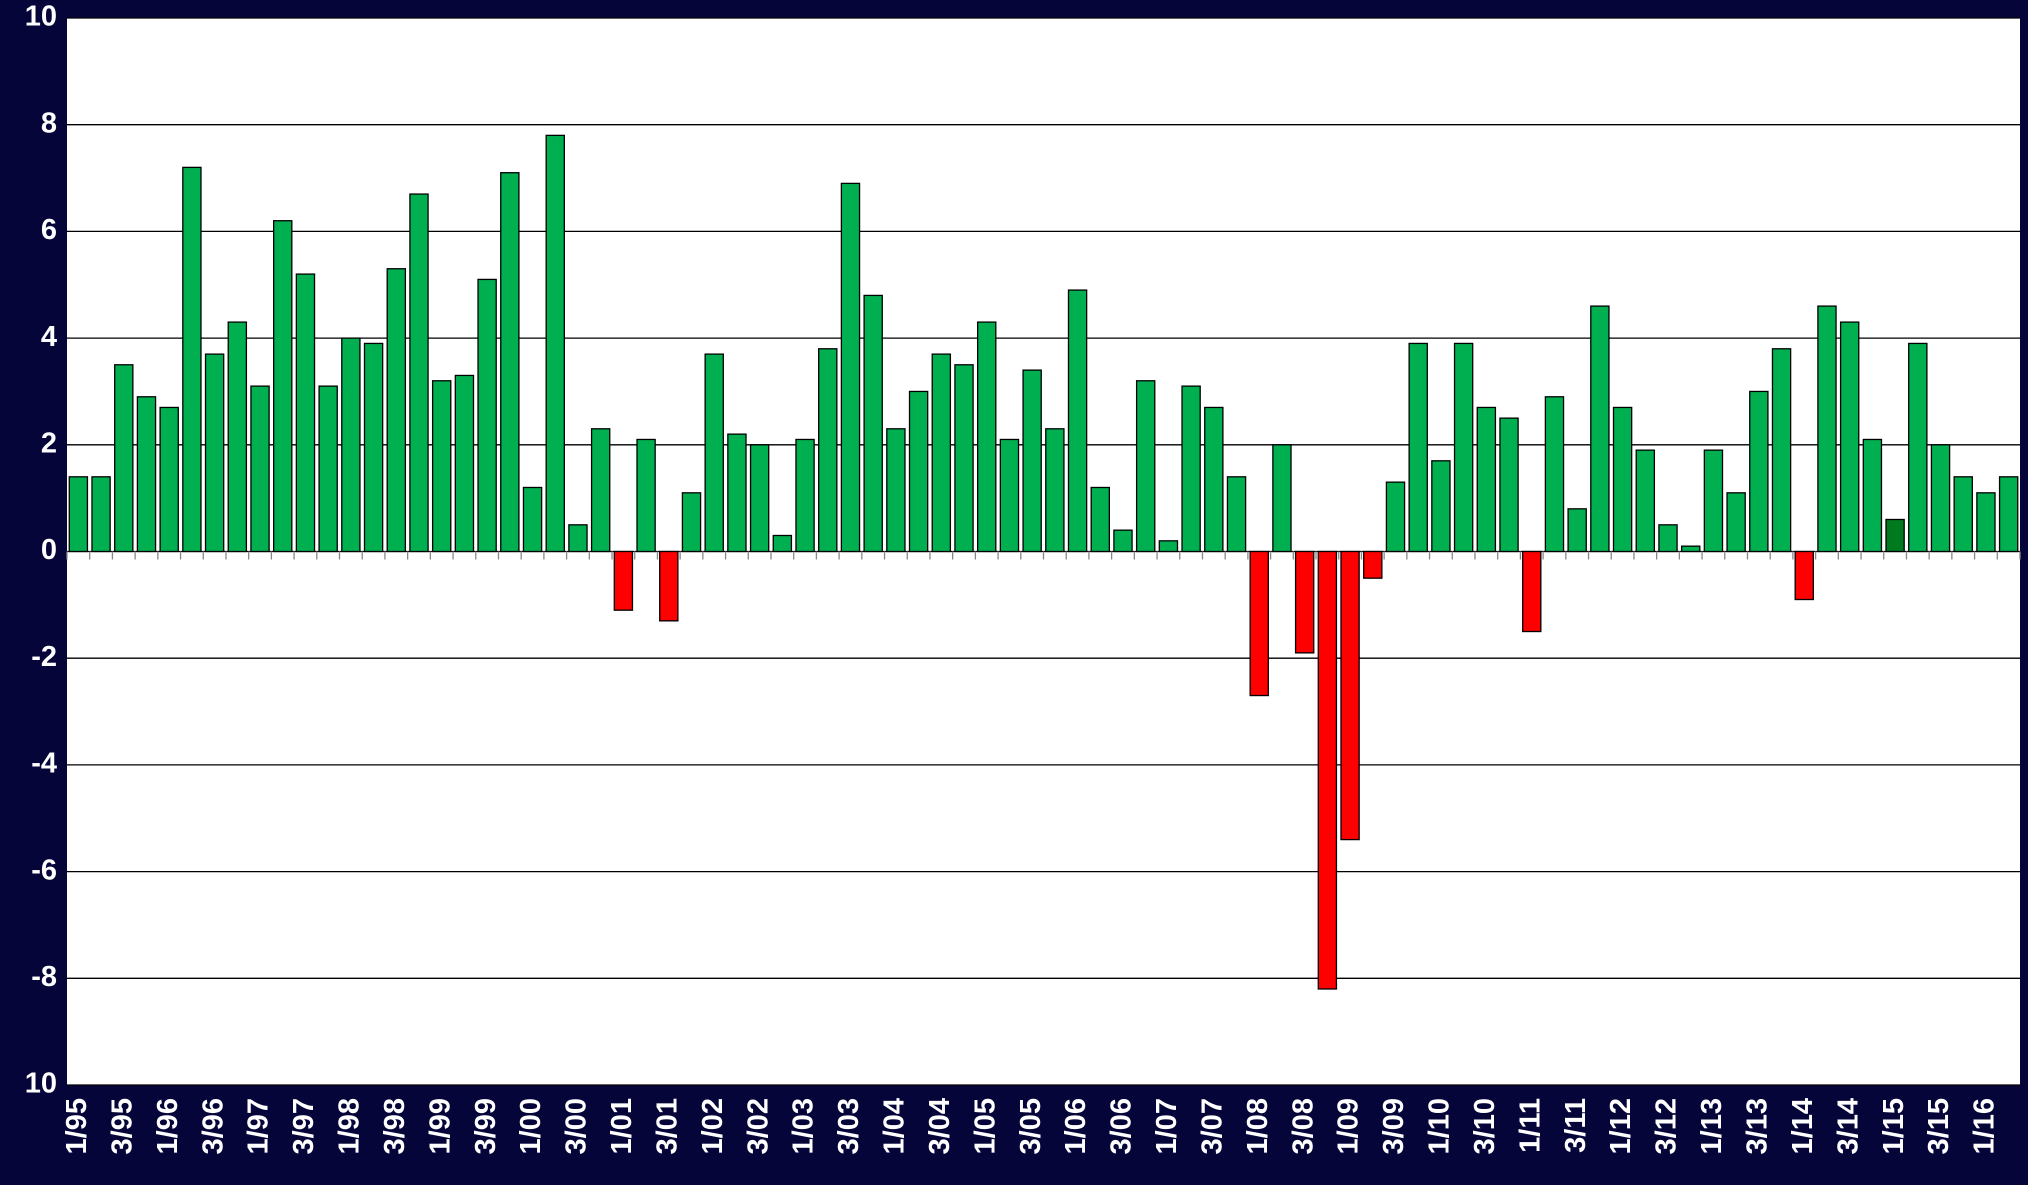 The height and width of the screenshot is (1185, 2028). What do you see at coordinates (49, 337) in the screenshot?
I see `y-tick-label: 4` at bounding box center [49, 337].